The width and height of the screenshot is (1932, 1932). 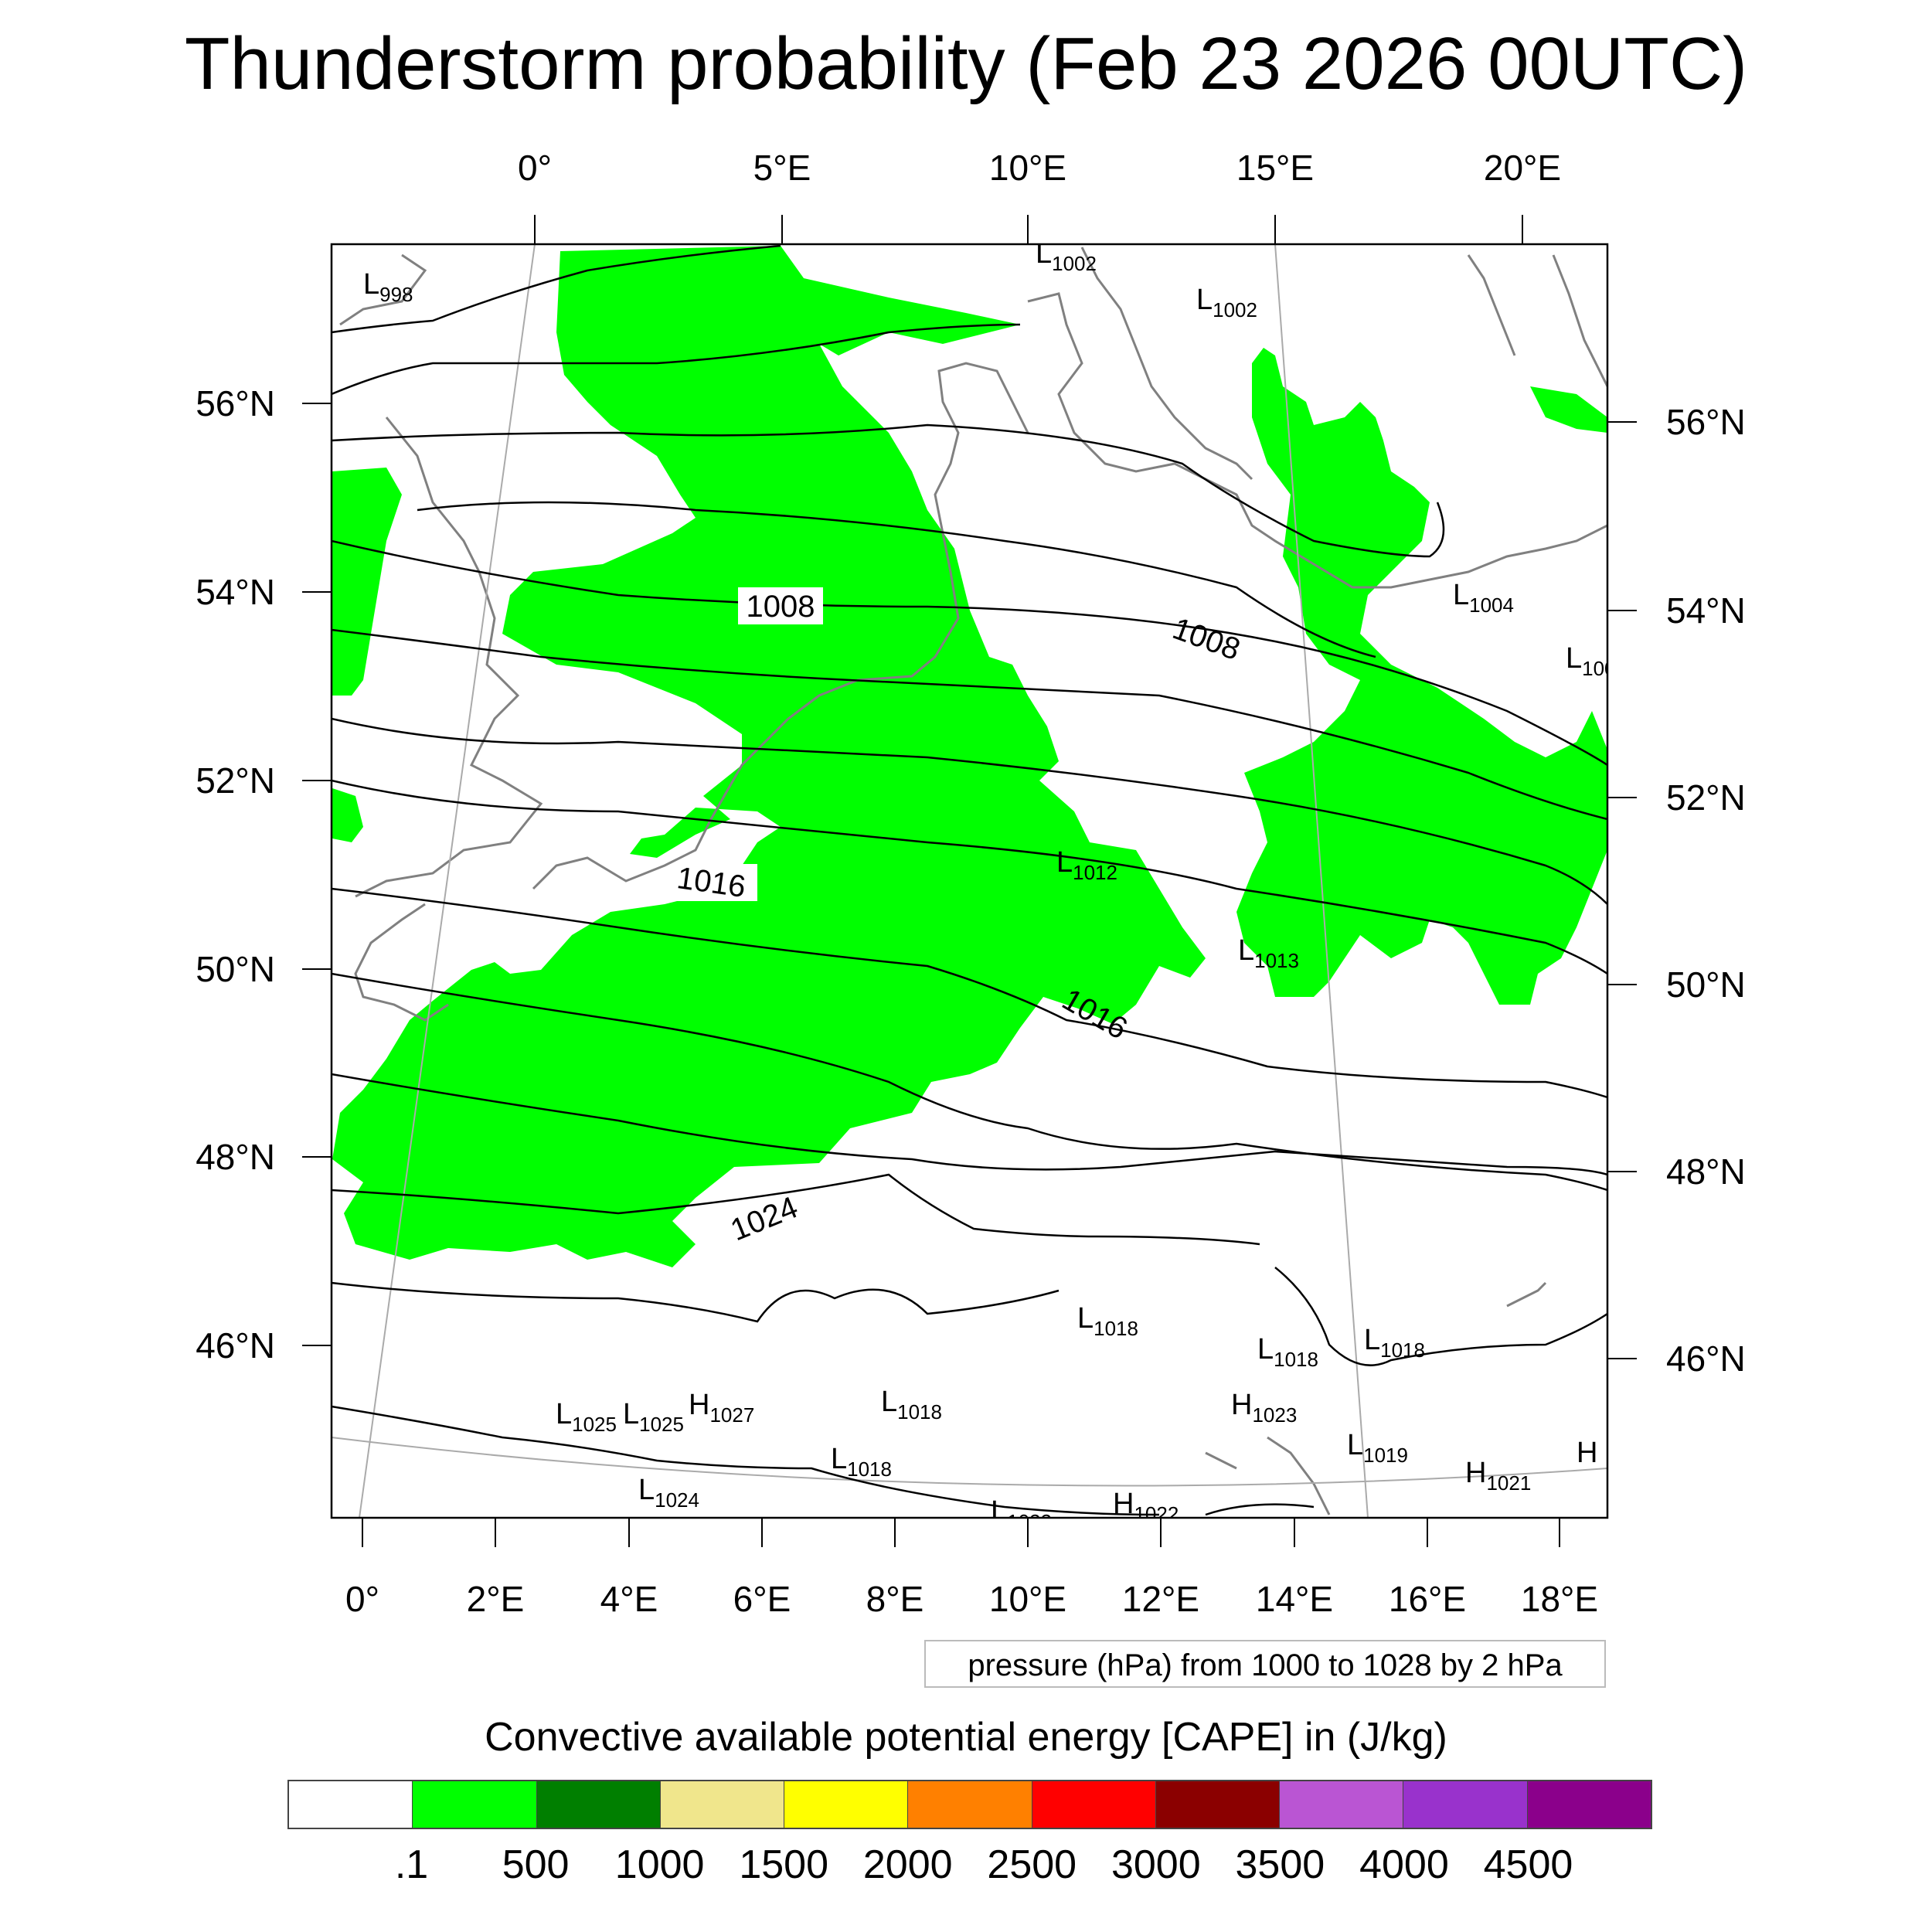 What do you see at coordinates (1156, 1865) in the screenshot?
I see `colorbar-label: 3000` at bounding box center [1156, 1865].